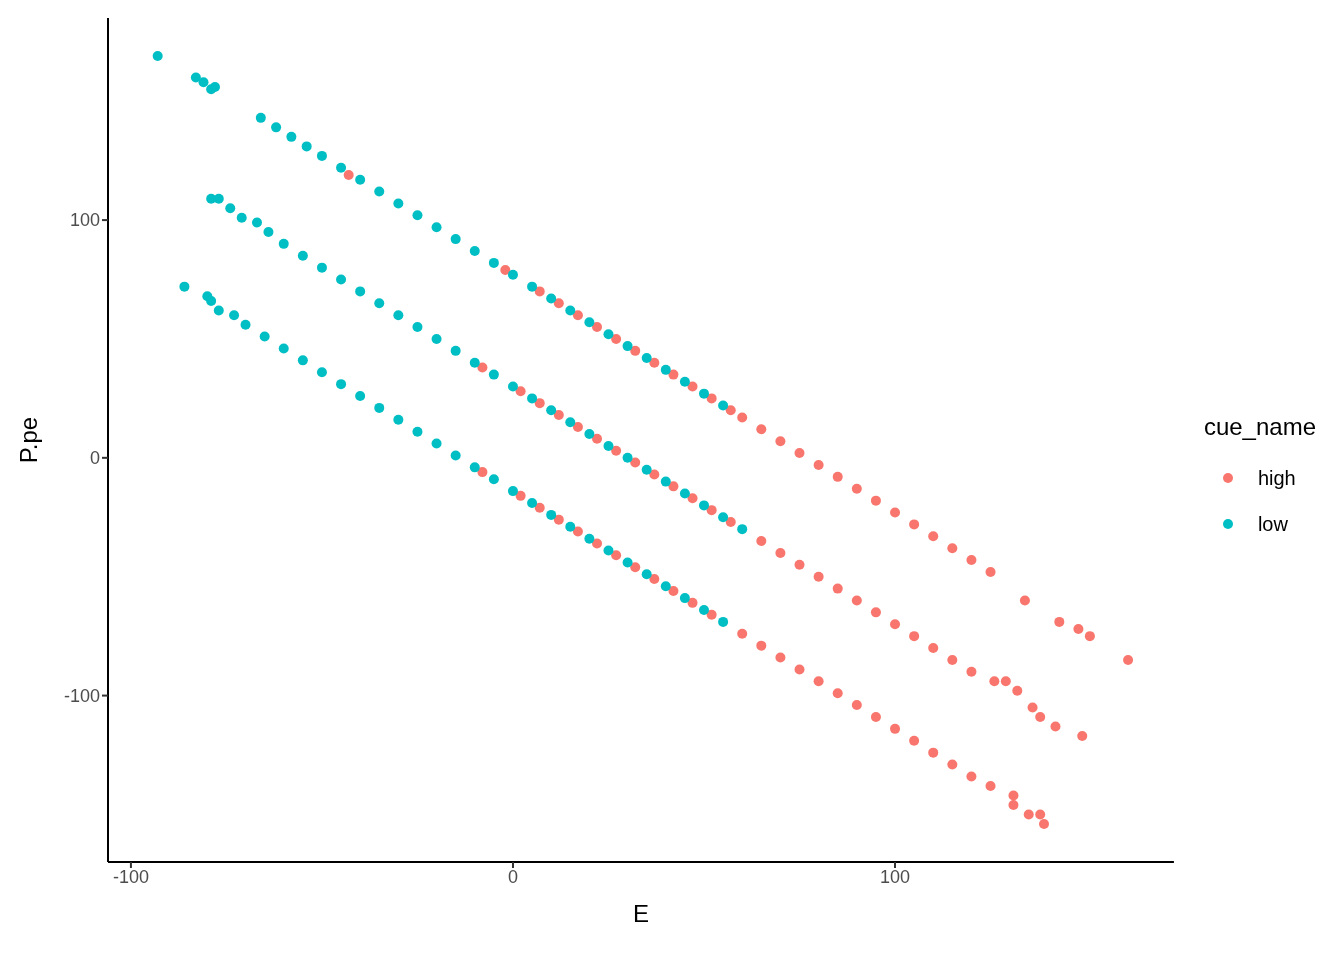  What do you see at coordinates (28, 440) in the screenshot?
I see `y-axis-title: P.pe` at bounding box center [28, 440].